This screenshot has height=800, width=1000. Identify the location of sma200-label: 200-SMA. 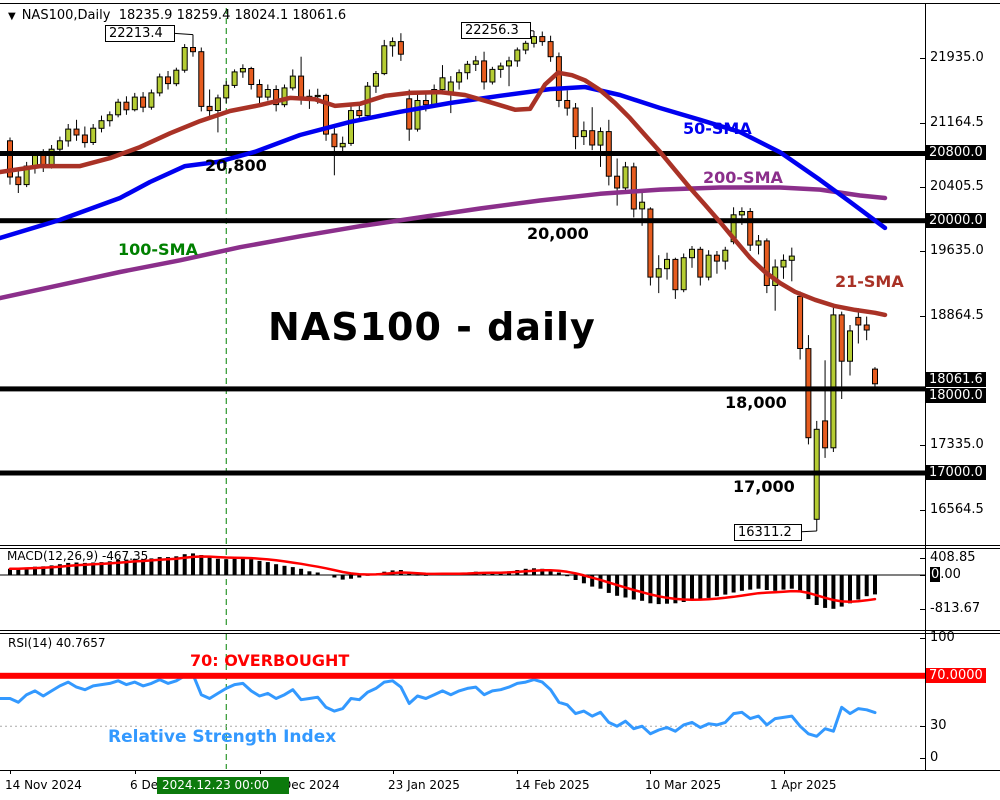
(743, 177).